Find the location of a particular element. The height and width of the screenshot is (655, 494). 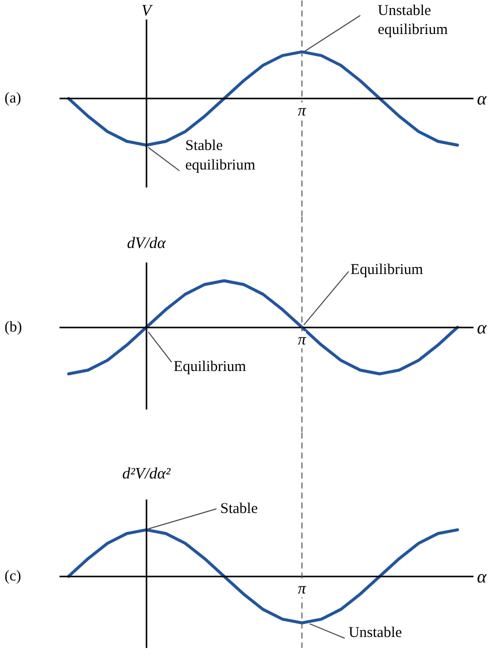

annotation: Equilibrium is located at coordinates (210, 366).